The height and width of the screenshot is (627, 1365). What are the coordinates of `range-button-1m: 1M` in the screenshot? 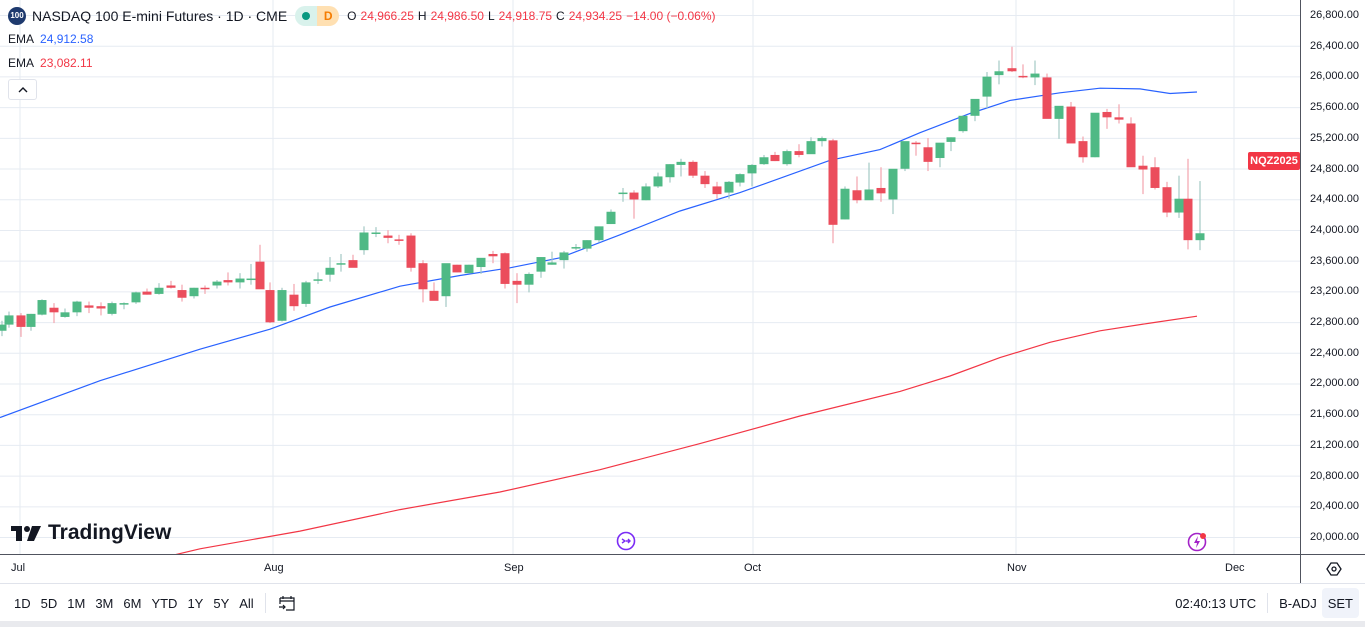 It's located at (76, 603).